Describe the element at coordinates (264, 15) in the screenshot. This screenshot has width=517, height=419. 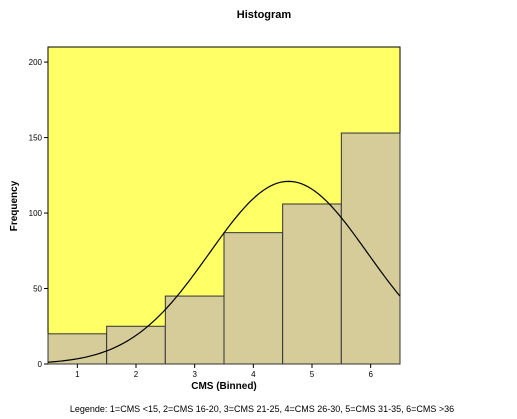
I see `chart-title: Histogram` at that location.